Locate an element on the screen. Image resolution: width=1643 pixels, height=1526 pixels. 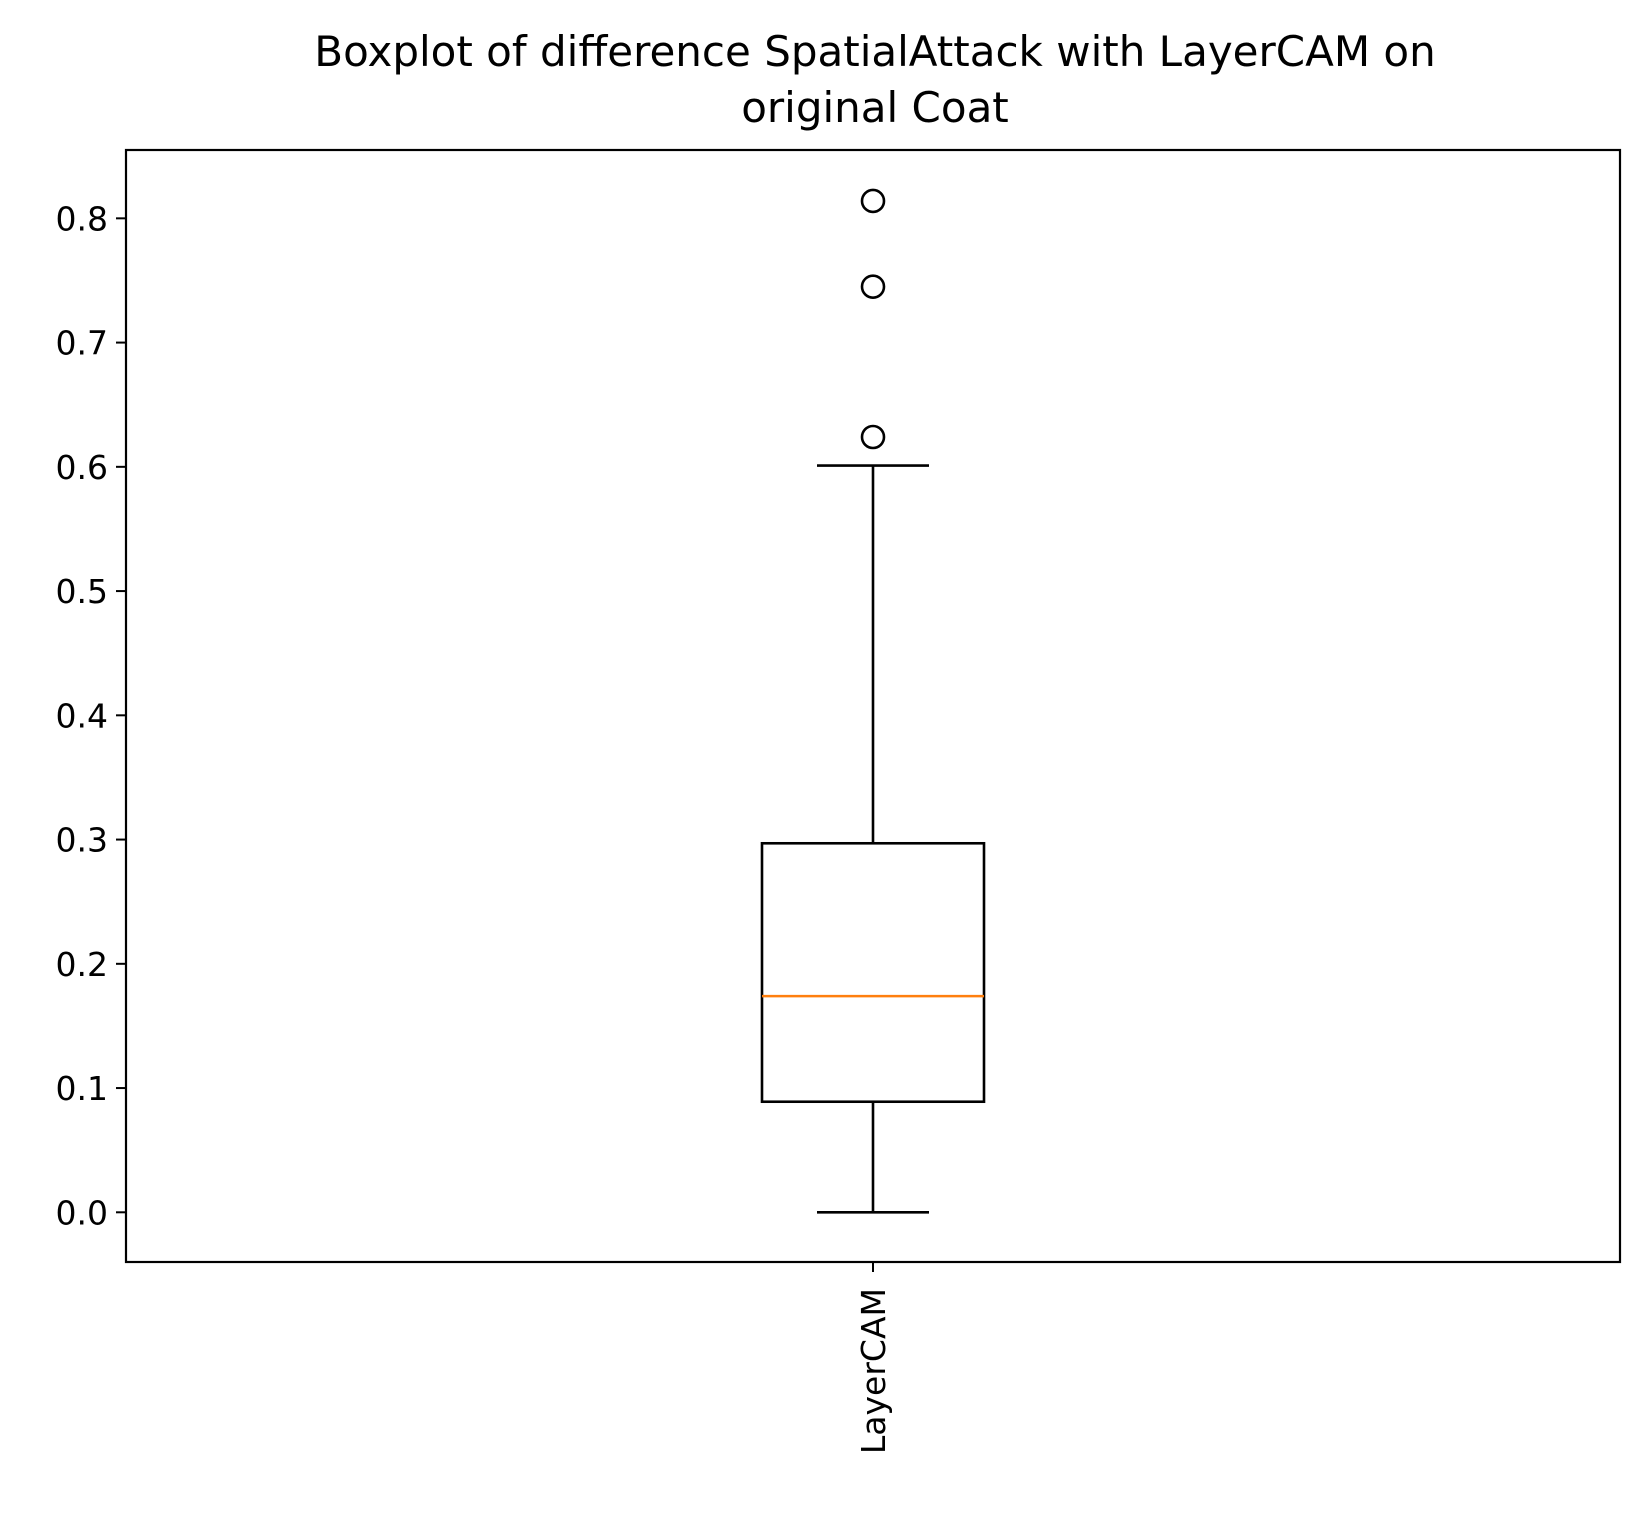
y-tick-label: 0.4 is located at coordinates (82, 715).